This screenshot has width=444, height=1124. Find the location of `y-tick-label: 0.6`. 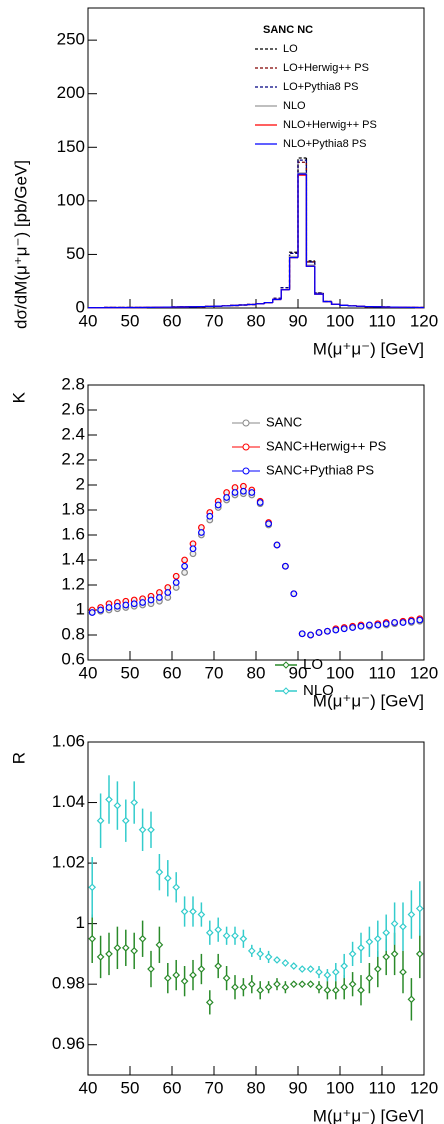

y-tick-label: 0.6 is located at coordinates (73, 658).